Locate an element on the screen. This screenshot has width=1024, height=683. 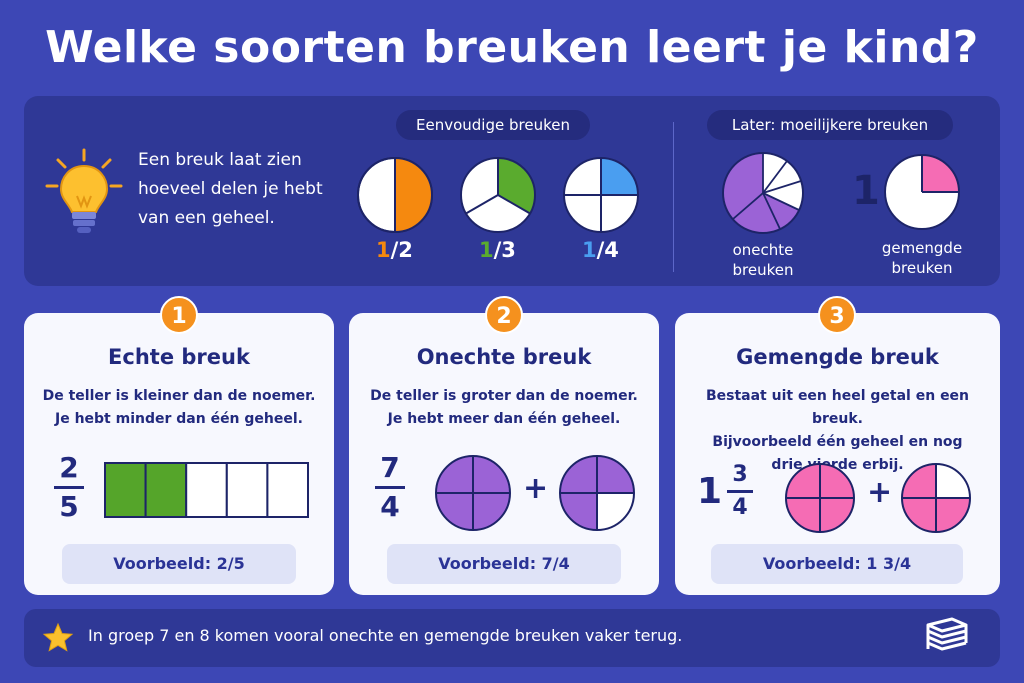
divider is located at coordinates (673, 197).